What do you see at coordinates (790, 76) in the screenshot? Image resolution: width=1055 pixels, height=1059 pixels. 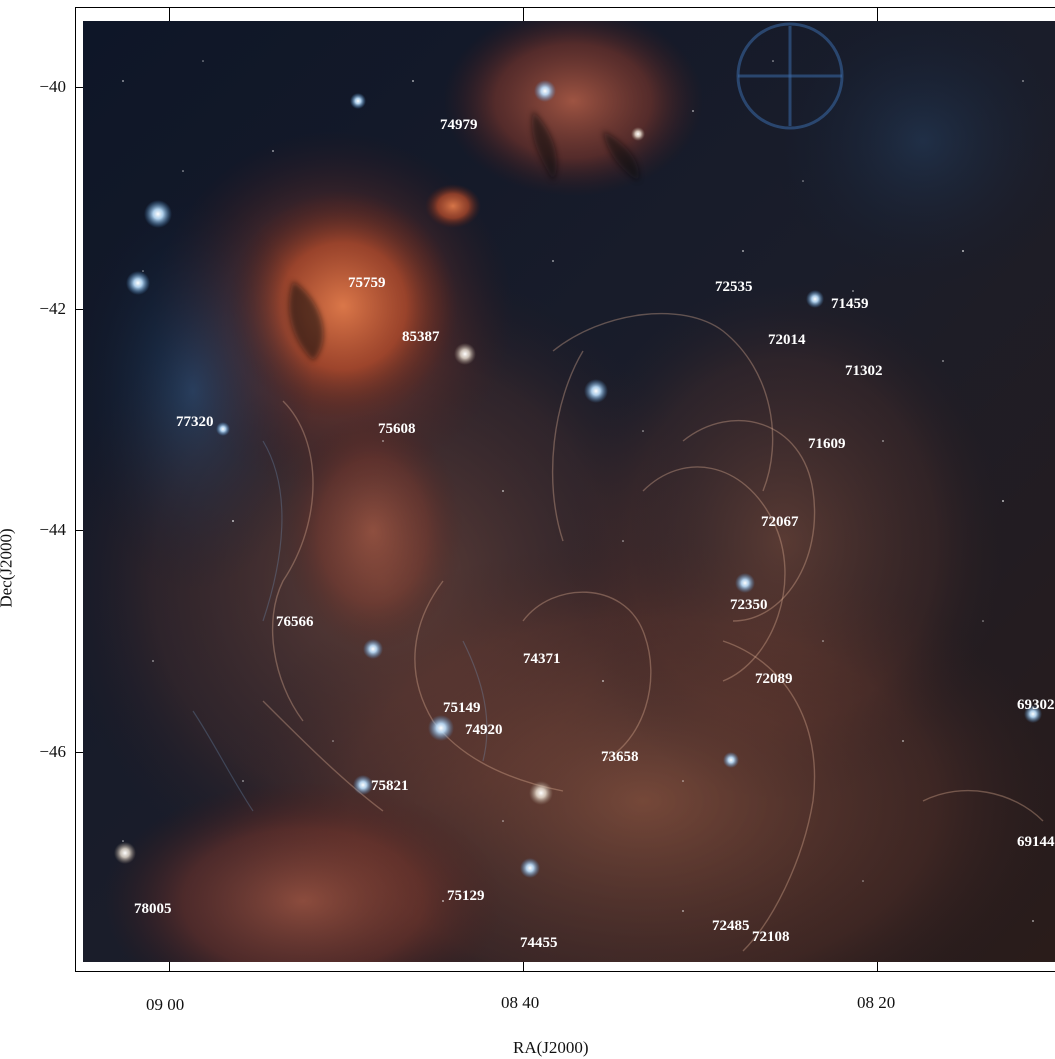 I see `circular-artifact` at bounding box center [790, 76].